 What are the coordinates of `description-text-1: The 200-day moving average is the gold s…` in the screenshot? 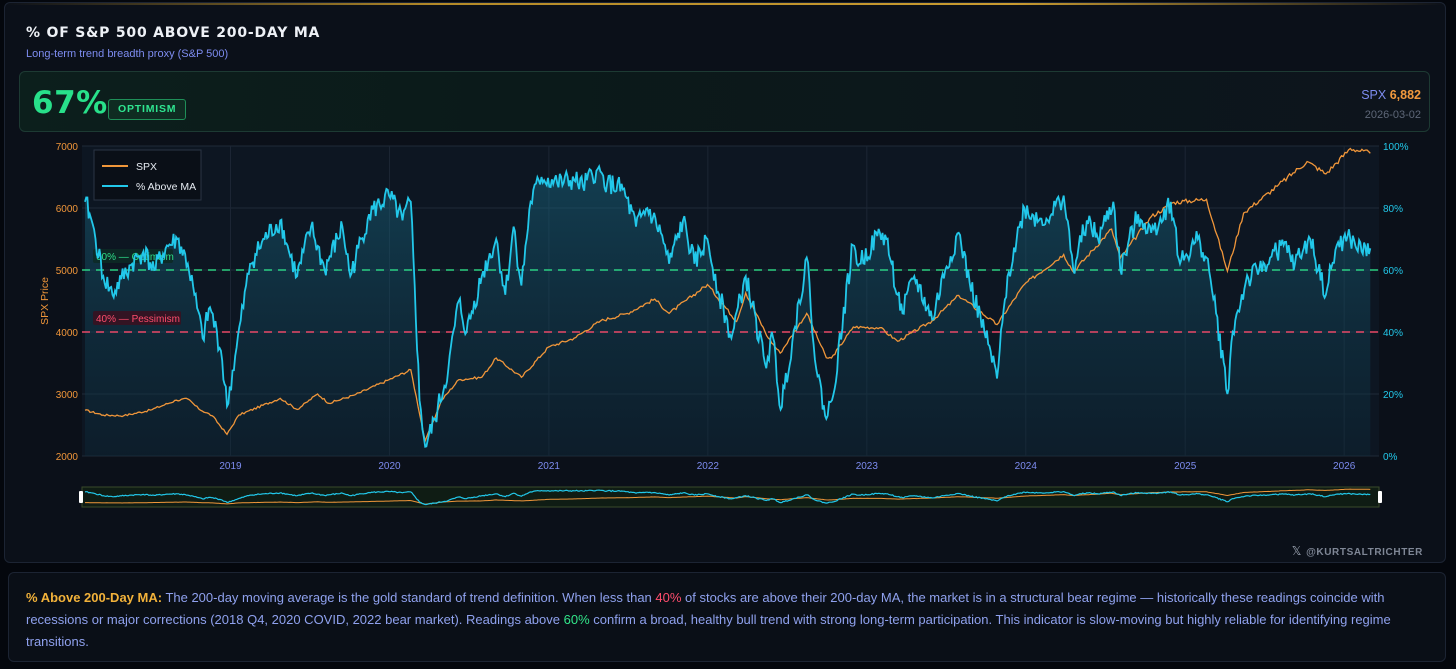 It's located at (409, 597).